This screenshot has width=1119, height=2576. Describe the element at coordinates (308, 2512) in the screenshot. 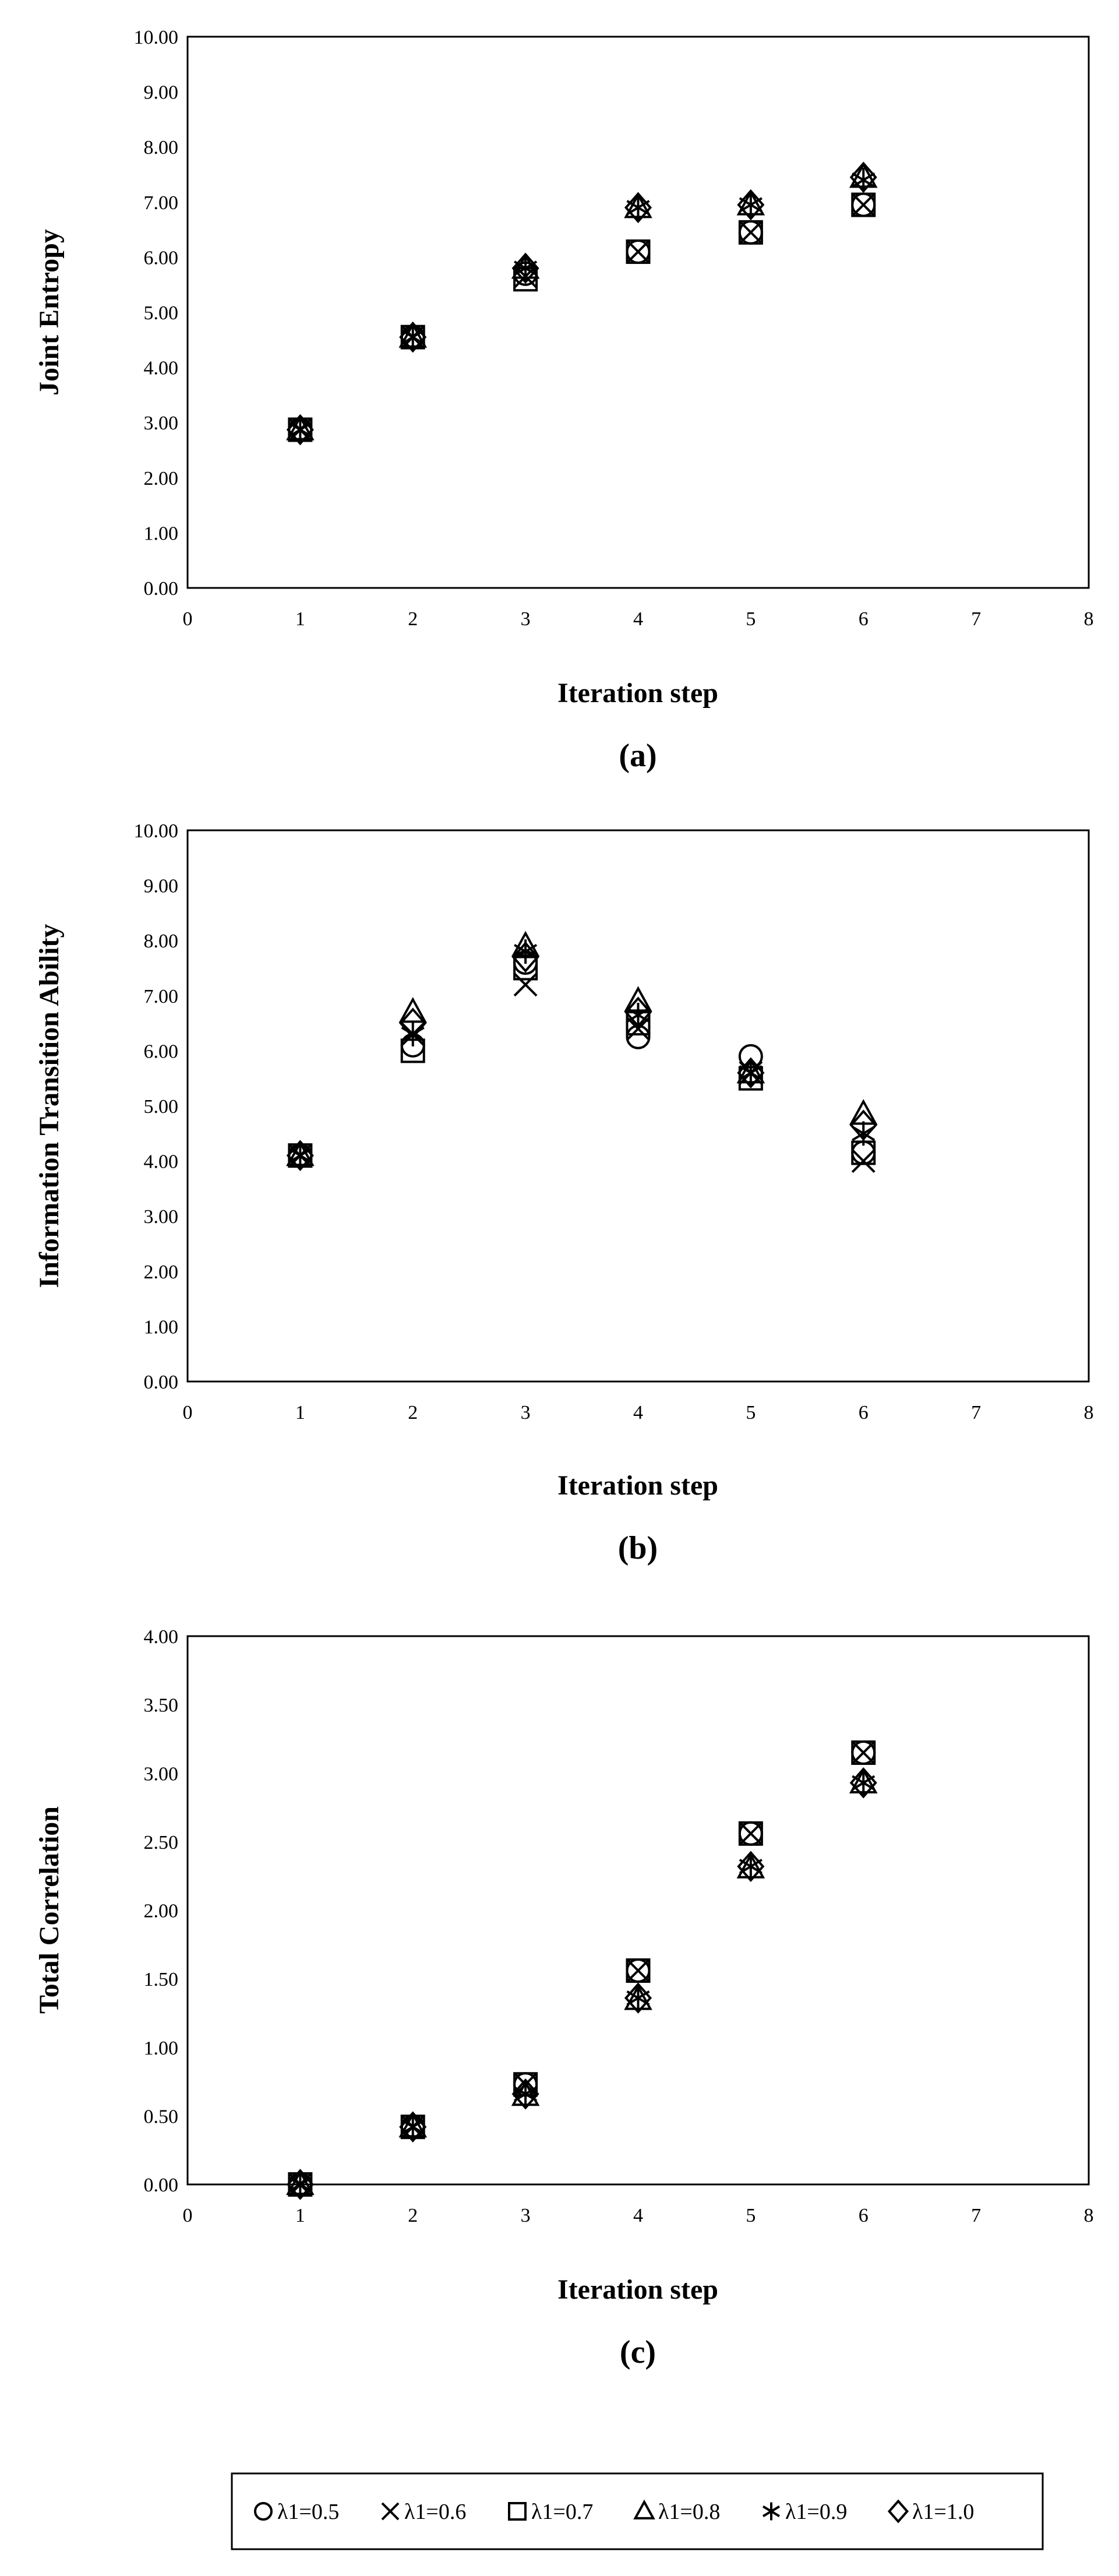

I see `legend-label: λ1=0.5` at that location.